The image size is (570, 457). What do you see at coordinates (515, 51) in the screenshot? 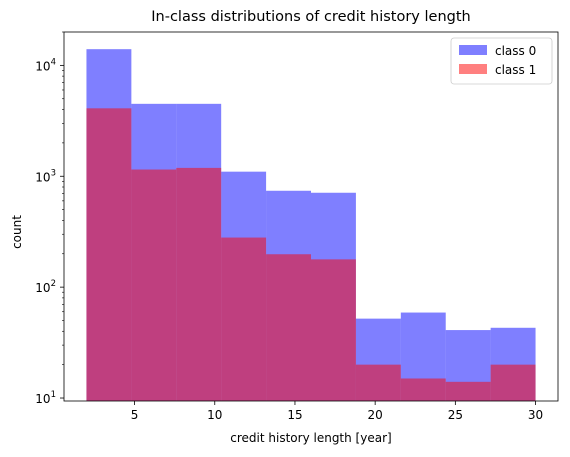
I see `legend-label-class-0: class 0` at bounding box center [515, 51].